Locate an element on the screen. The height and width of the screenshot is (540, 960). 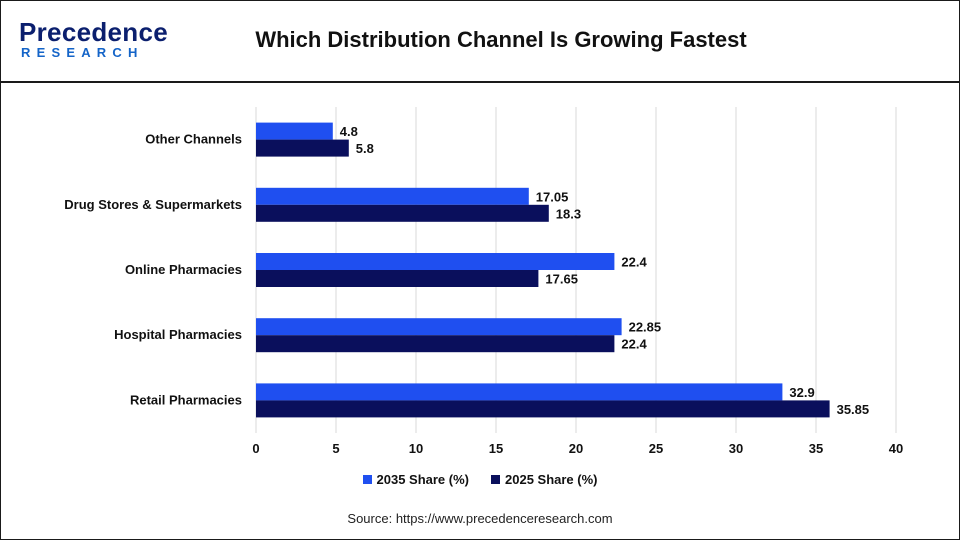
category-label: Other Channels is located at coordinates (193, 139).